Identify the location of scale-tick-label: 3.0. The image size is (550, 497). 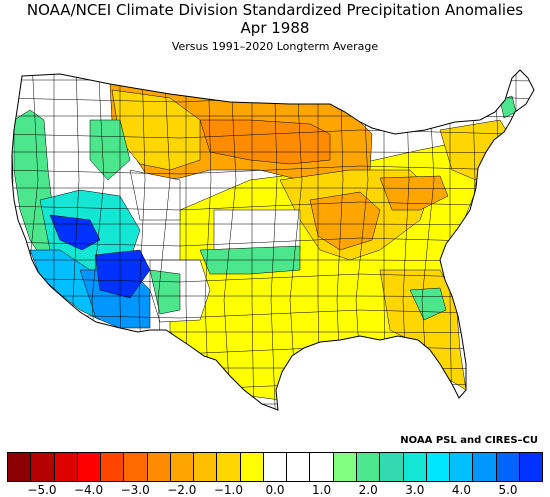
(415, 490).